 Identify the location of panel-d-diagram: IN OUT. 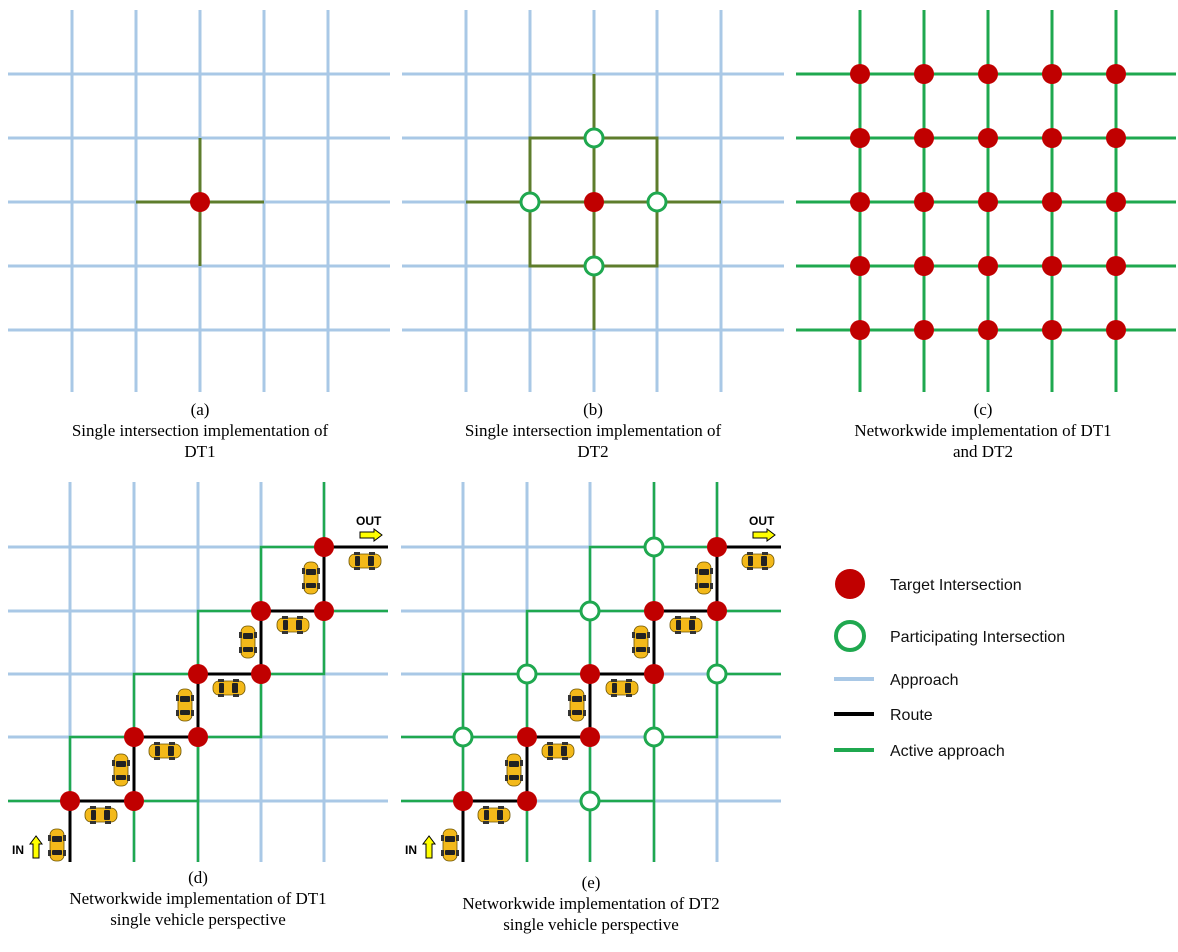
(198, 672).